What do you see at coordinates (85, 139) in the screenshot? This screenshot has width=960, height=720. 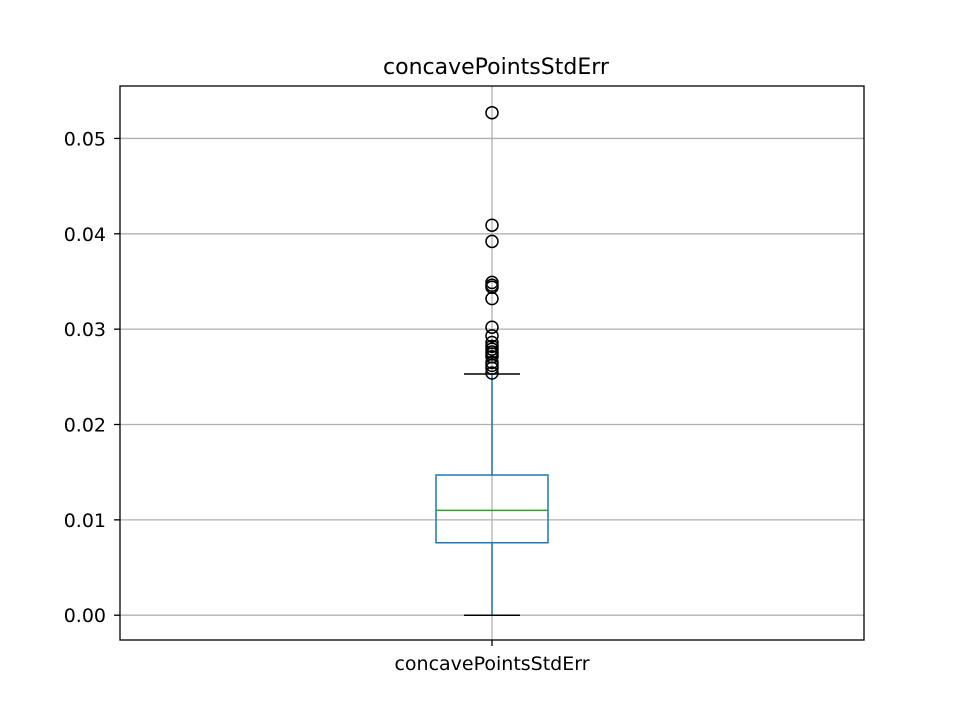 I see `y-tick-label: 0.05` at bounding box center [85, 139].